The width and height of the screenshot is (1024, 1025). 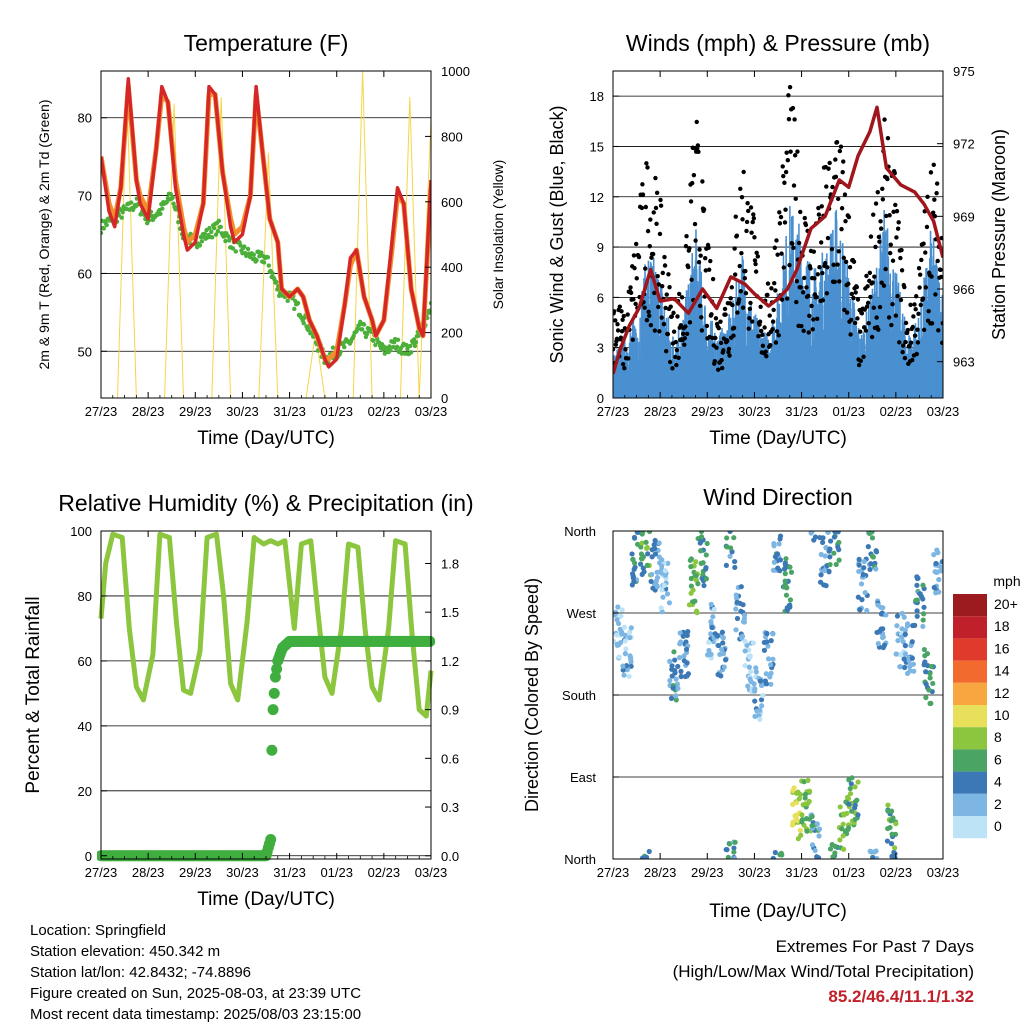 What do you see at coordinates (85, 196) in the screenshot?
I see `y-tick-label: 70` at bounding box center [85, 196].